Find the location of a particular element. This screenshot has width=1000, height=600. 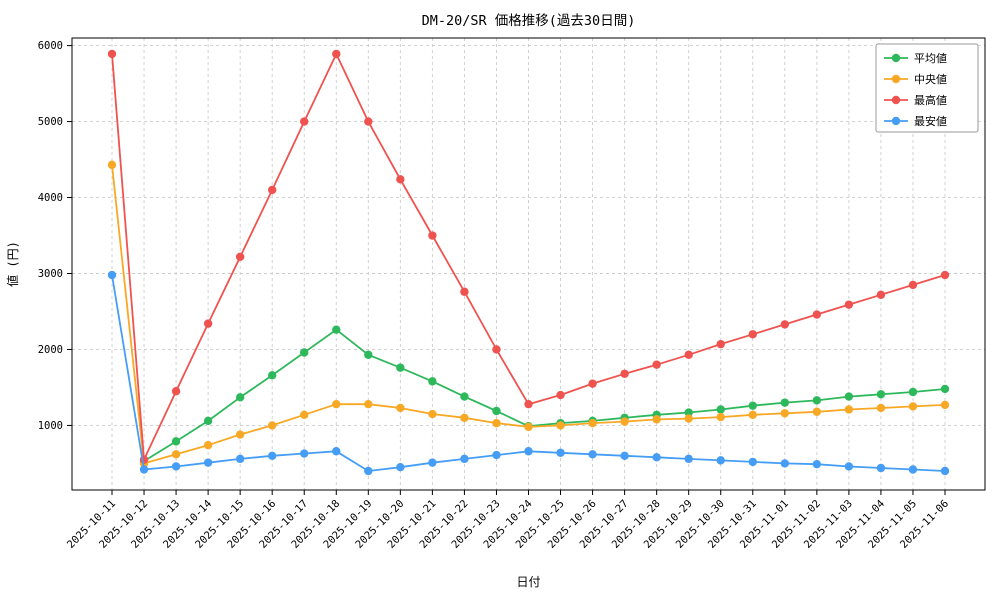

legend-box is located at coordinates (927, 88).